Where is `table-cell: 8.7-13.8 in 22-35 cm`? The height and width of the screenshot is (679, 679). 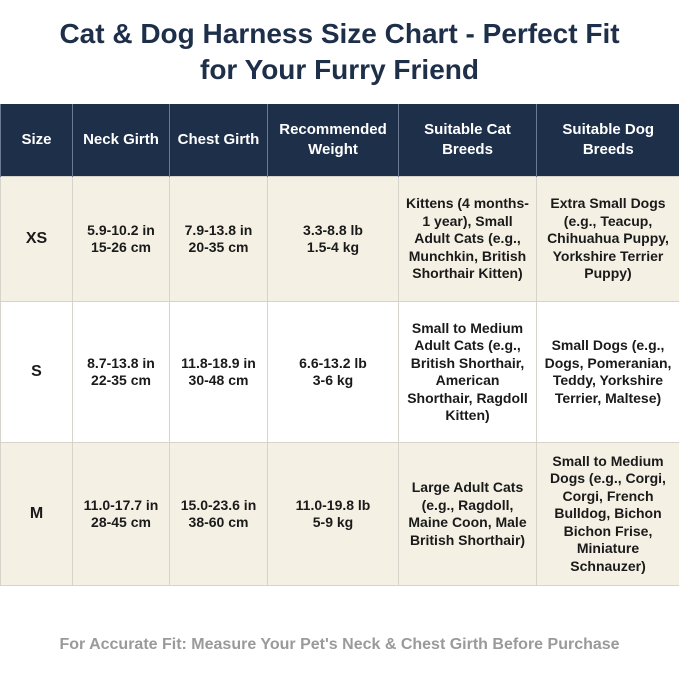 table-cell: 8.7-13.8 in 22-35 cm is located at coordinates (121, 372).